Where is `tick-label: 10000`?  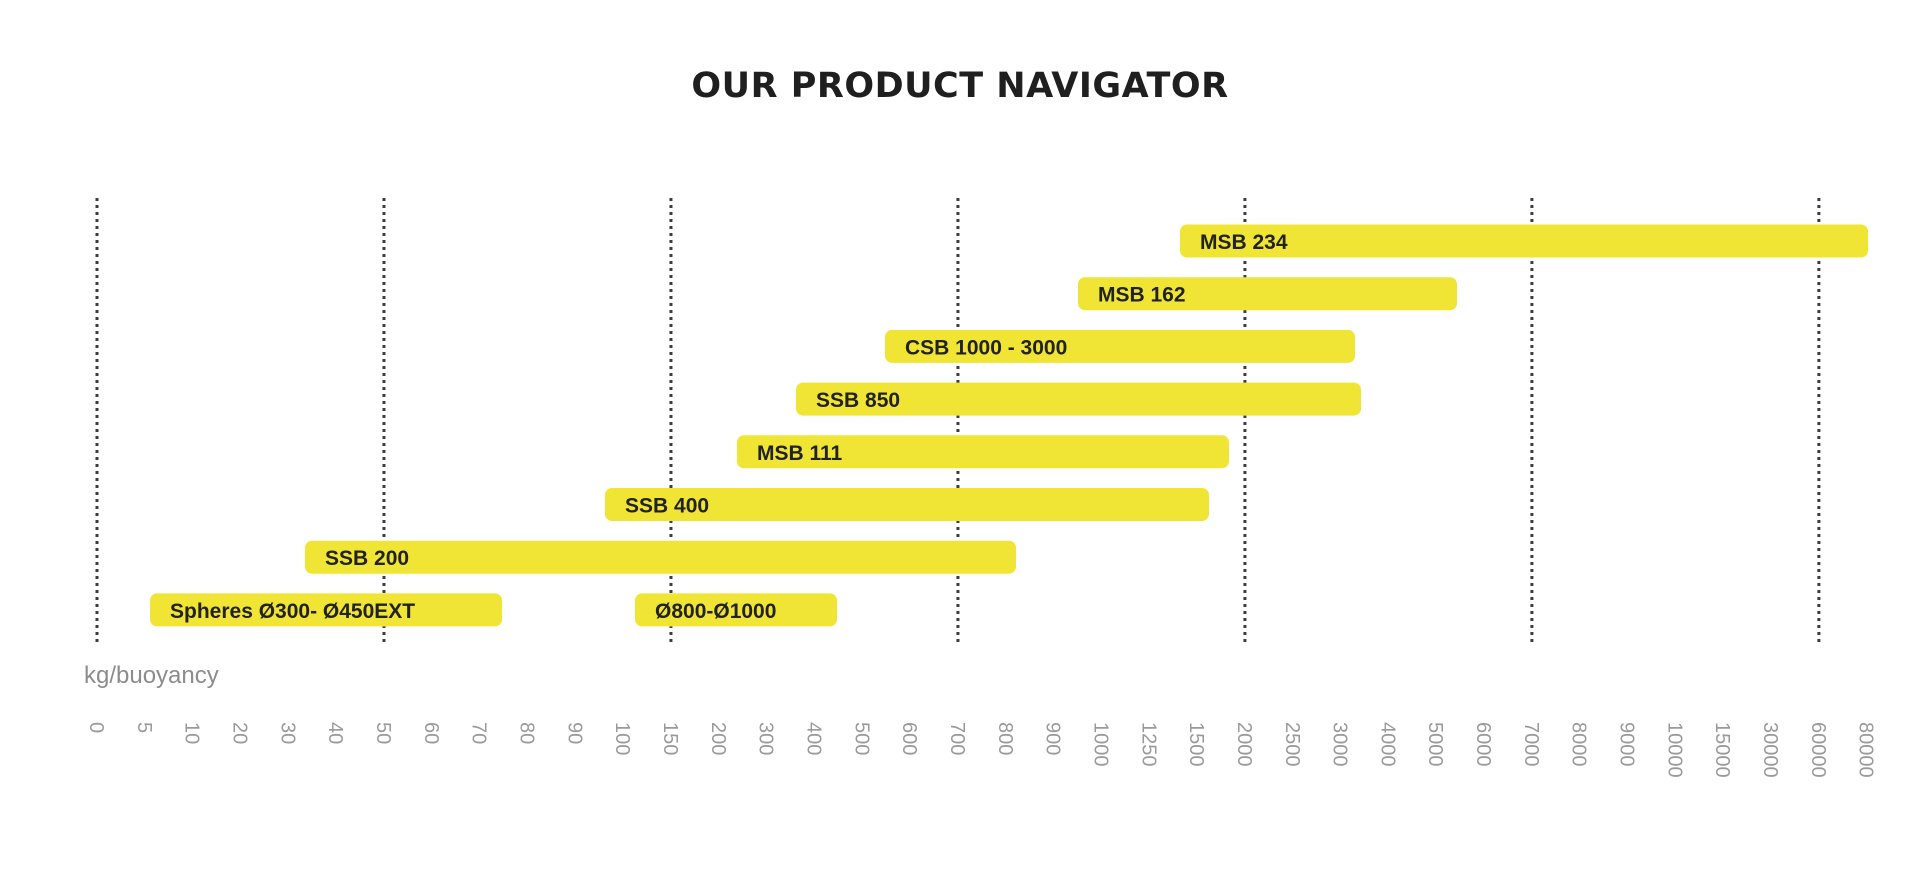
tick-label: 10000 is located at coordinates (1674, 750).